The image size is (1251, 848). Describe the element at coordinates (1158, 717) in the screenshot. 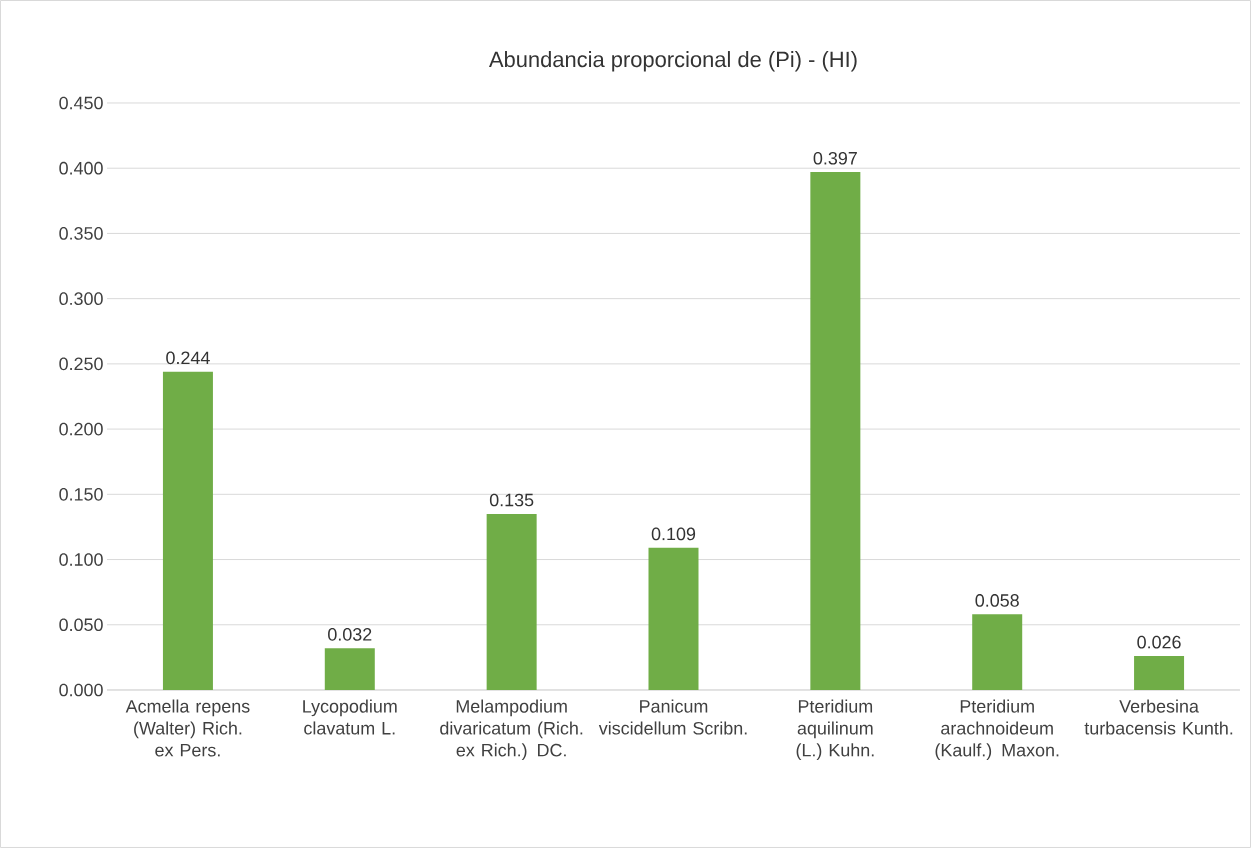

I see `x-tick-label: Verbesina turbacensis Kunth.` at that location.